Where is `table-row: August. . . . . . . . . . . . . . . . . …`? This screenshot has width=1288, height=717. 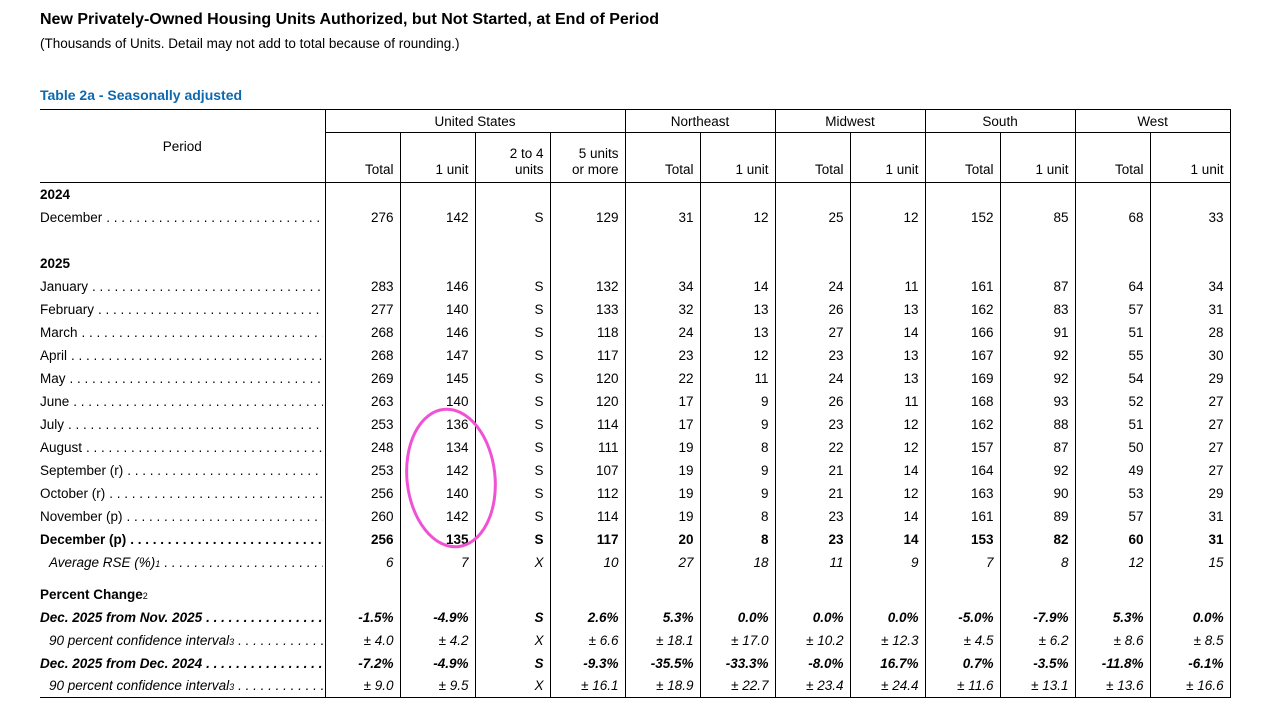 table-row: August. . . . . . . . . . . . . . . . . … is located at coordinates (635, 447).